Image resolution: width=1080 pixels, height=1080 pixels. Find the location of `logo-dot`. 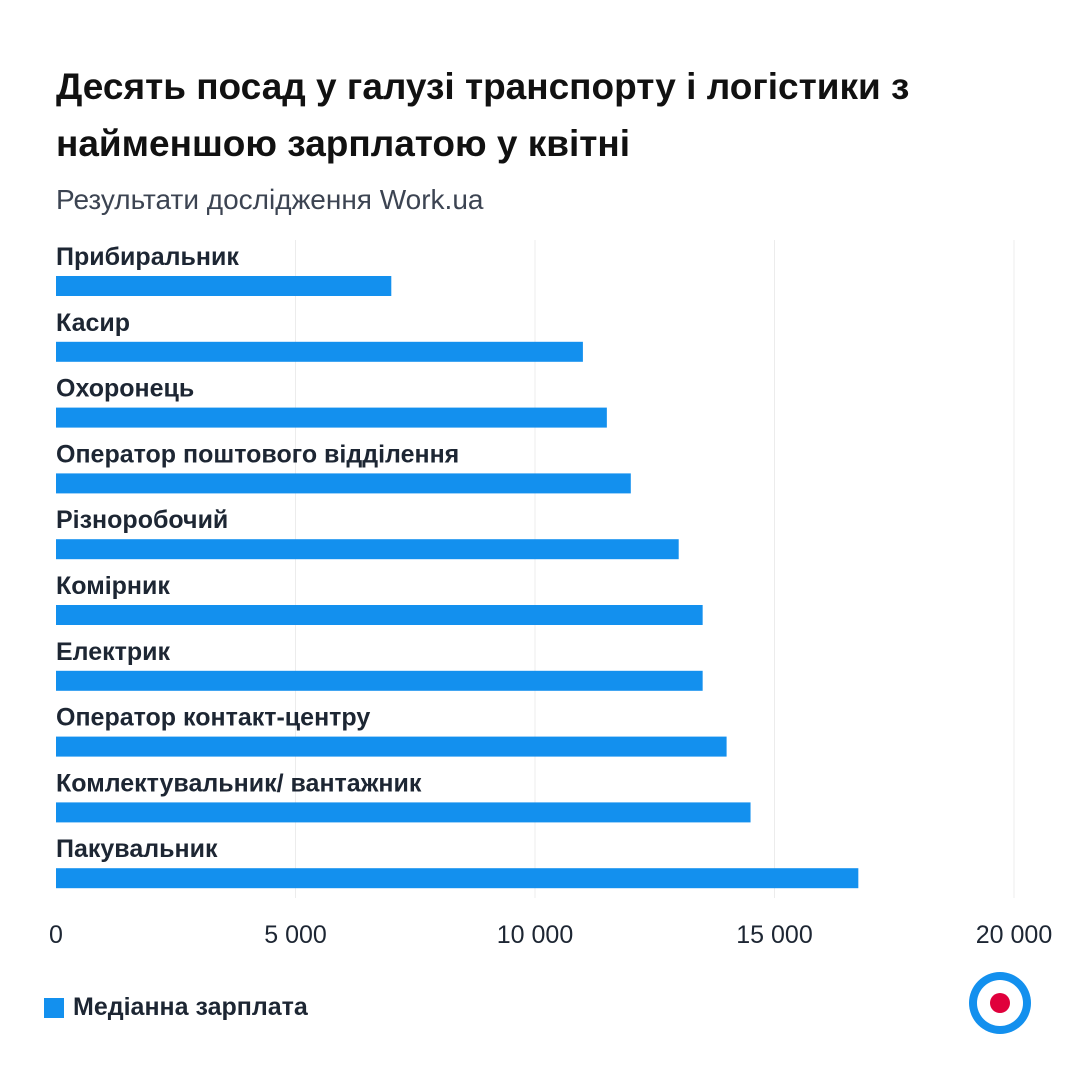

logo-dot is located at coordinates (1000, 1003).